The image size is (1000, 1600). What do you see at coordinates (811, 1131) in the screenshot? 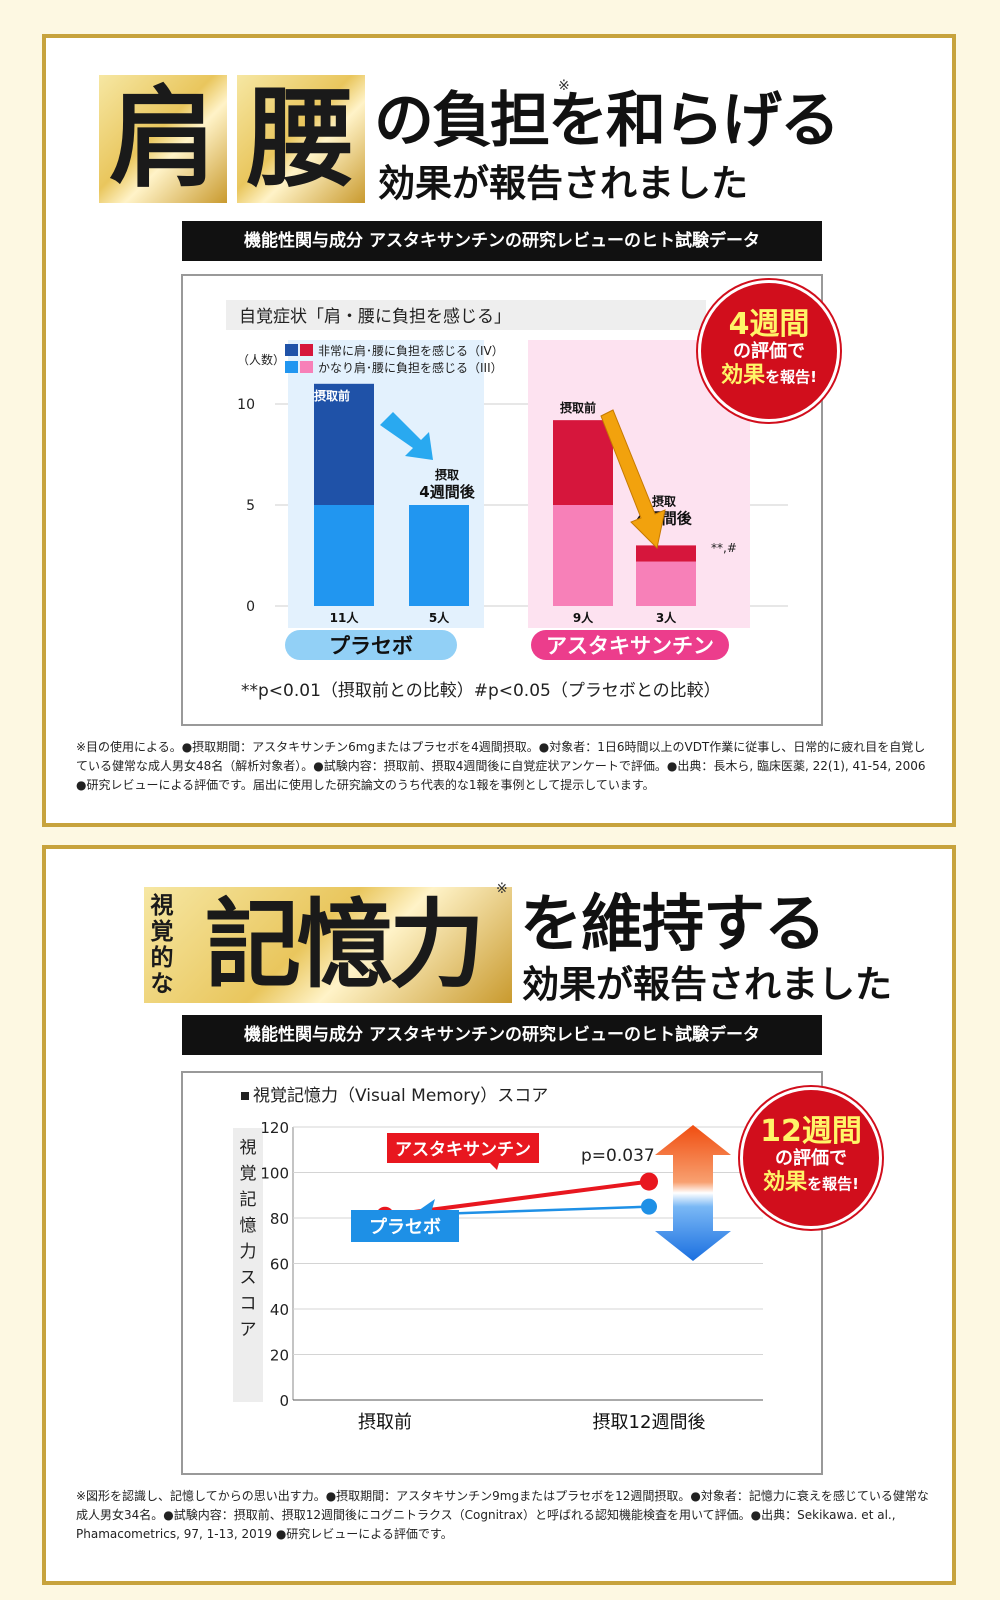
I see `badge2-weeks: 12週間` at bounding box center [811, 1131].